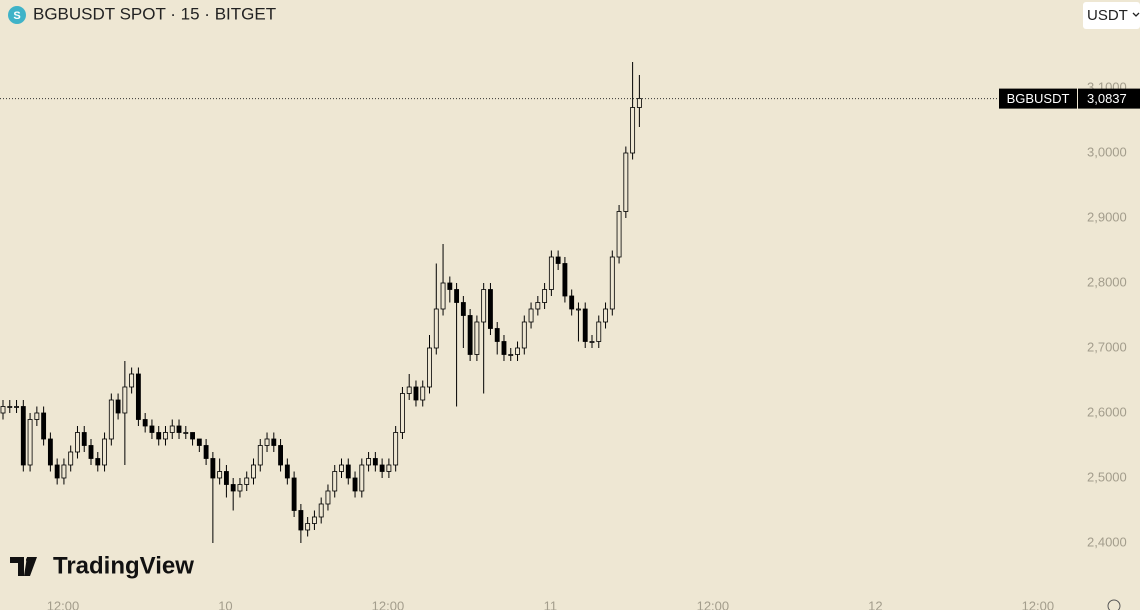 This screenshot has width=1140, height=610. What do you see at coordinates (123, 565) in the screenshot?
I see `brand-name: TradingView` at bounding box center [123, 565].